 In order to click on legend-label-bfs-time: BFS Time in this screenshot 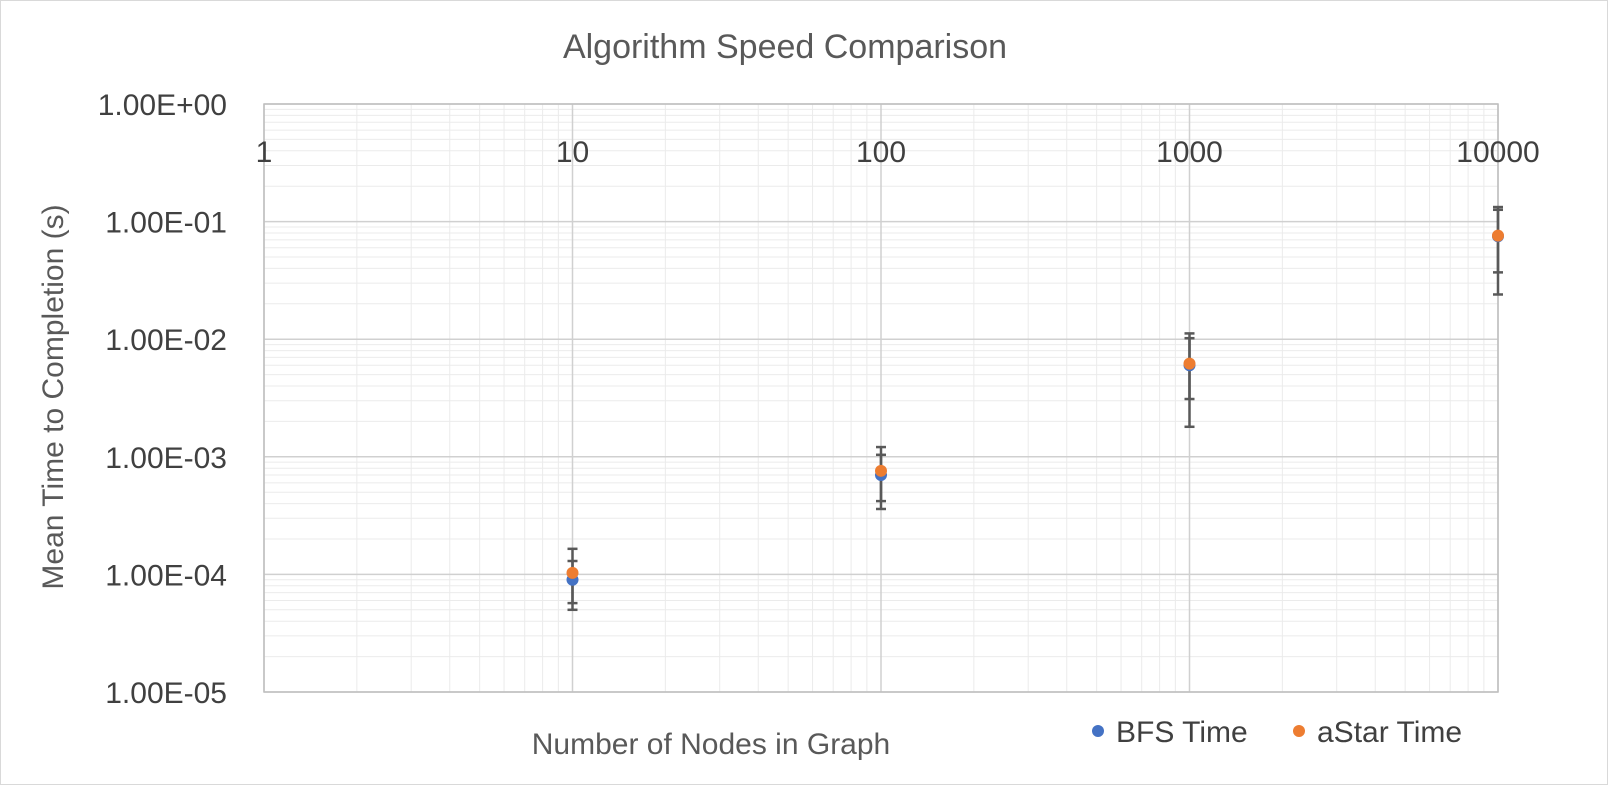, I will do `click(1182, 732)`.